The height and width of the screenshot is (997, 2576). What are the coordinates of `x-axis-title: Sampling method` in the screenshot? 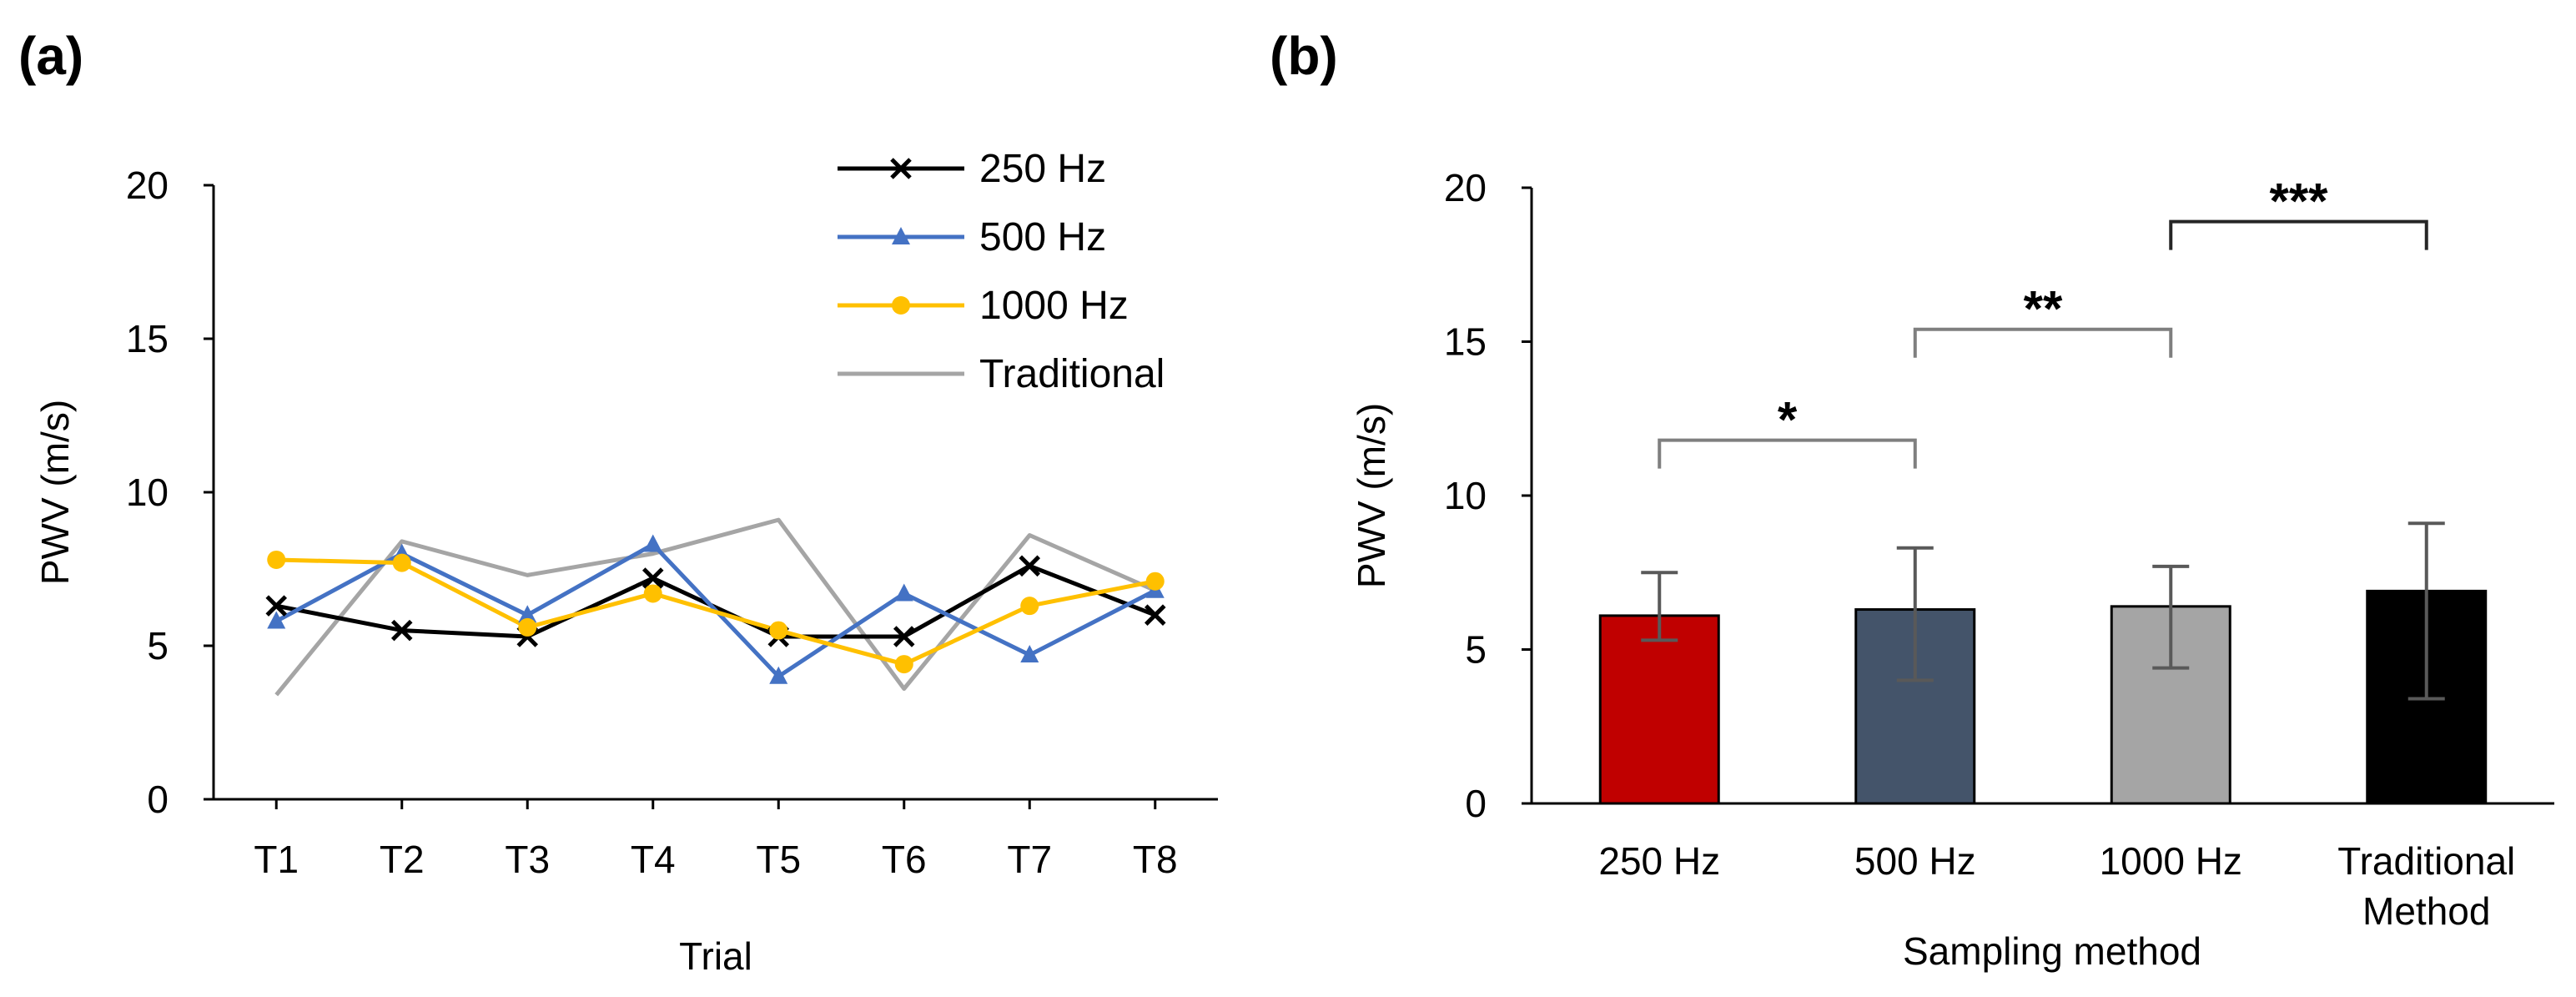 It's located at (2052, 951).